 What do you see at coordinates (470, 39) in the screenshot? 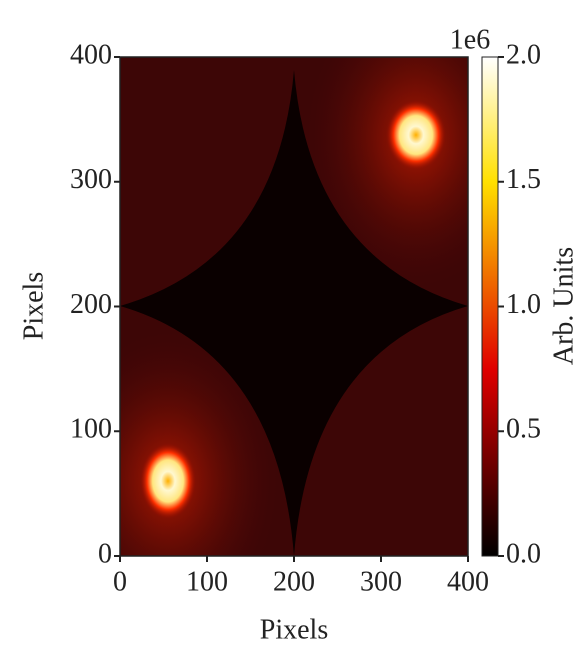
I see `colorbar-offset: 1e6` at bounding box center [470, 39].